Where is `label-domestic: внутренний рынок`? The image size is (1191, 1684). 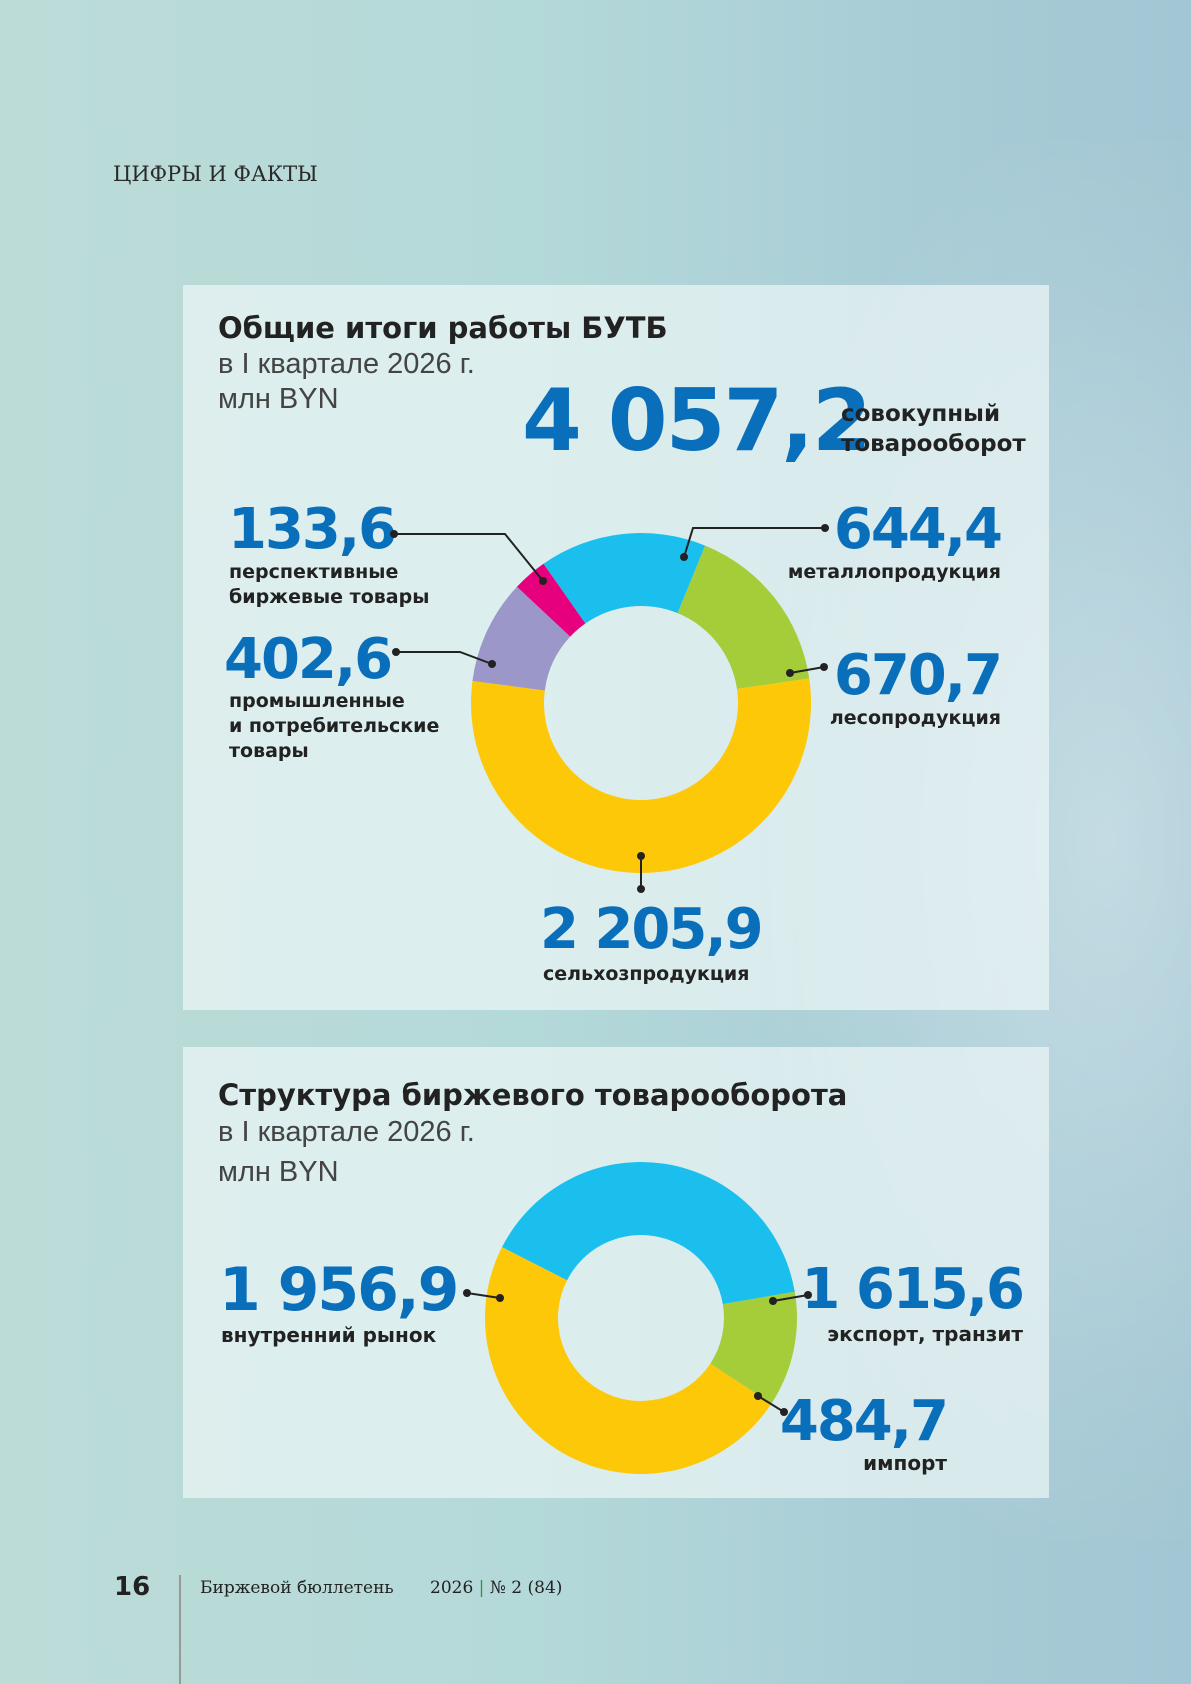 label-domestic: внутренний рынок is located at coordinates (329, 1335).